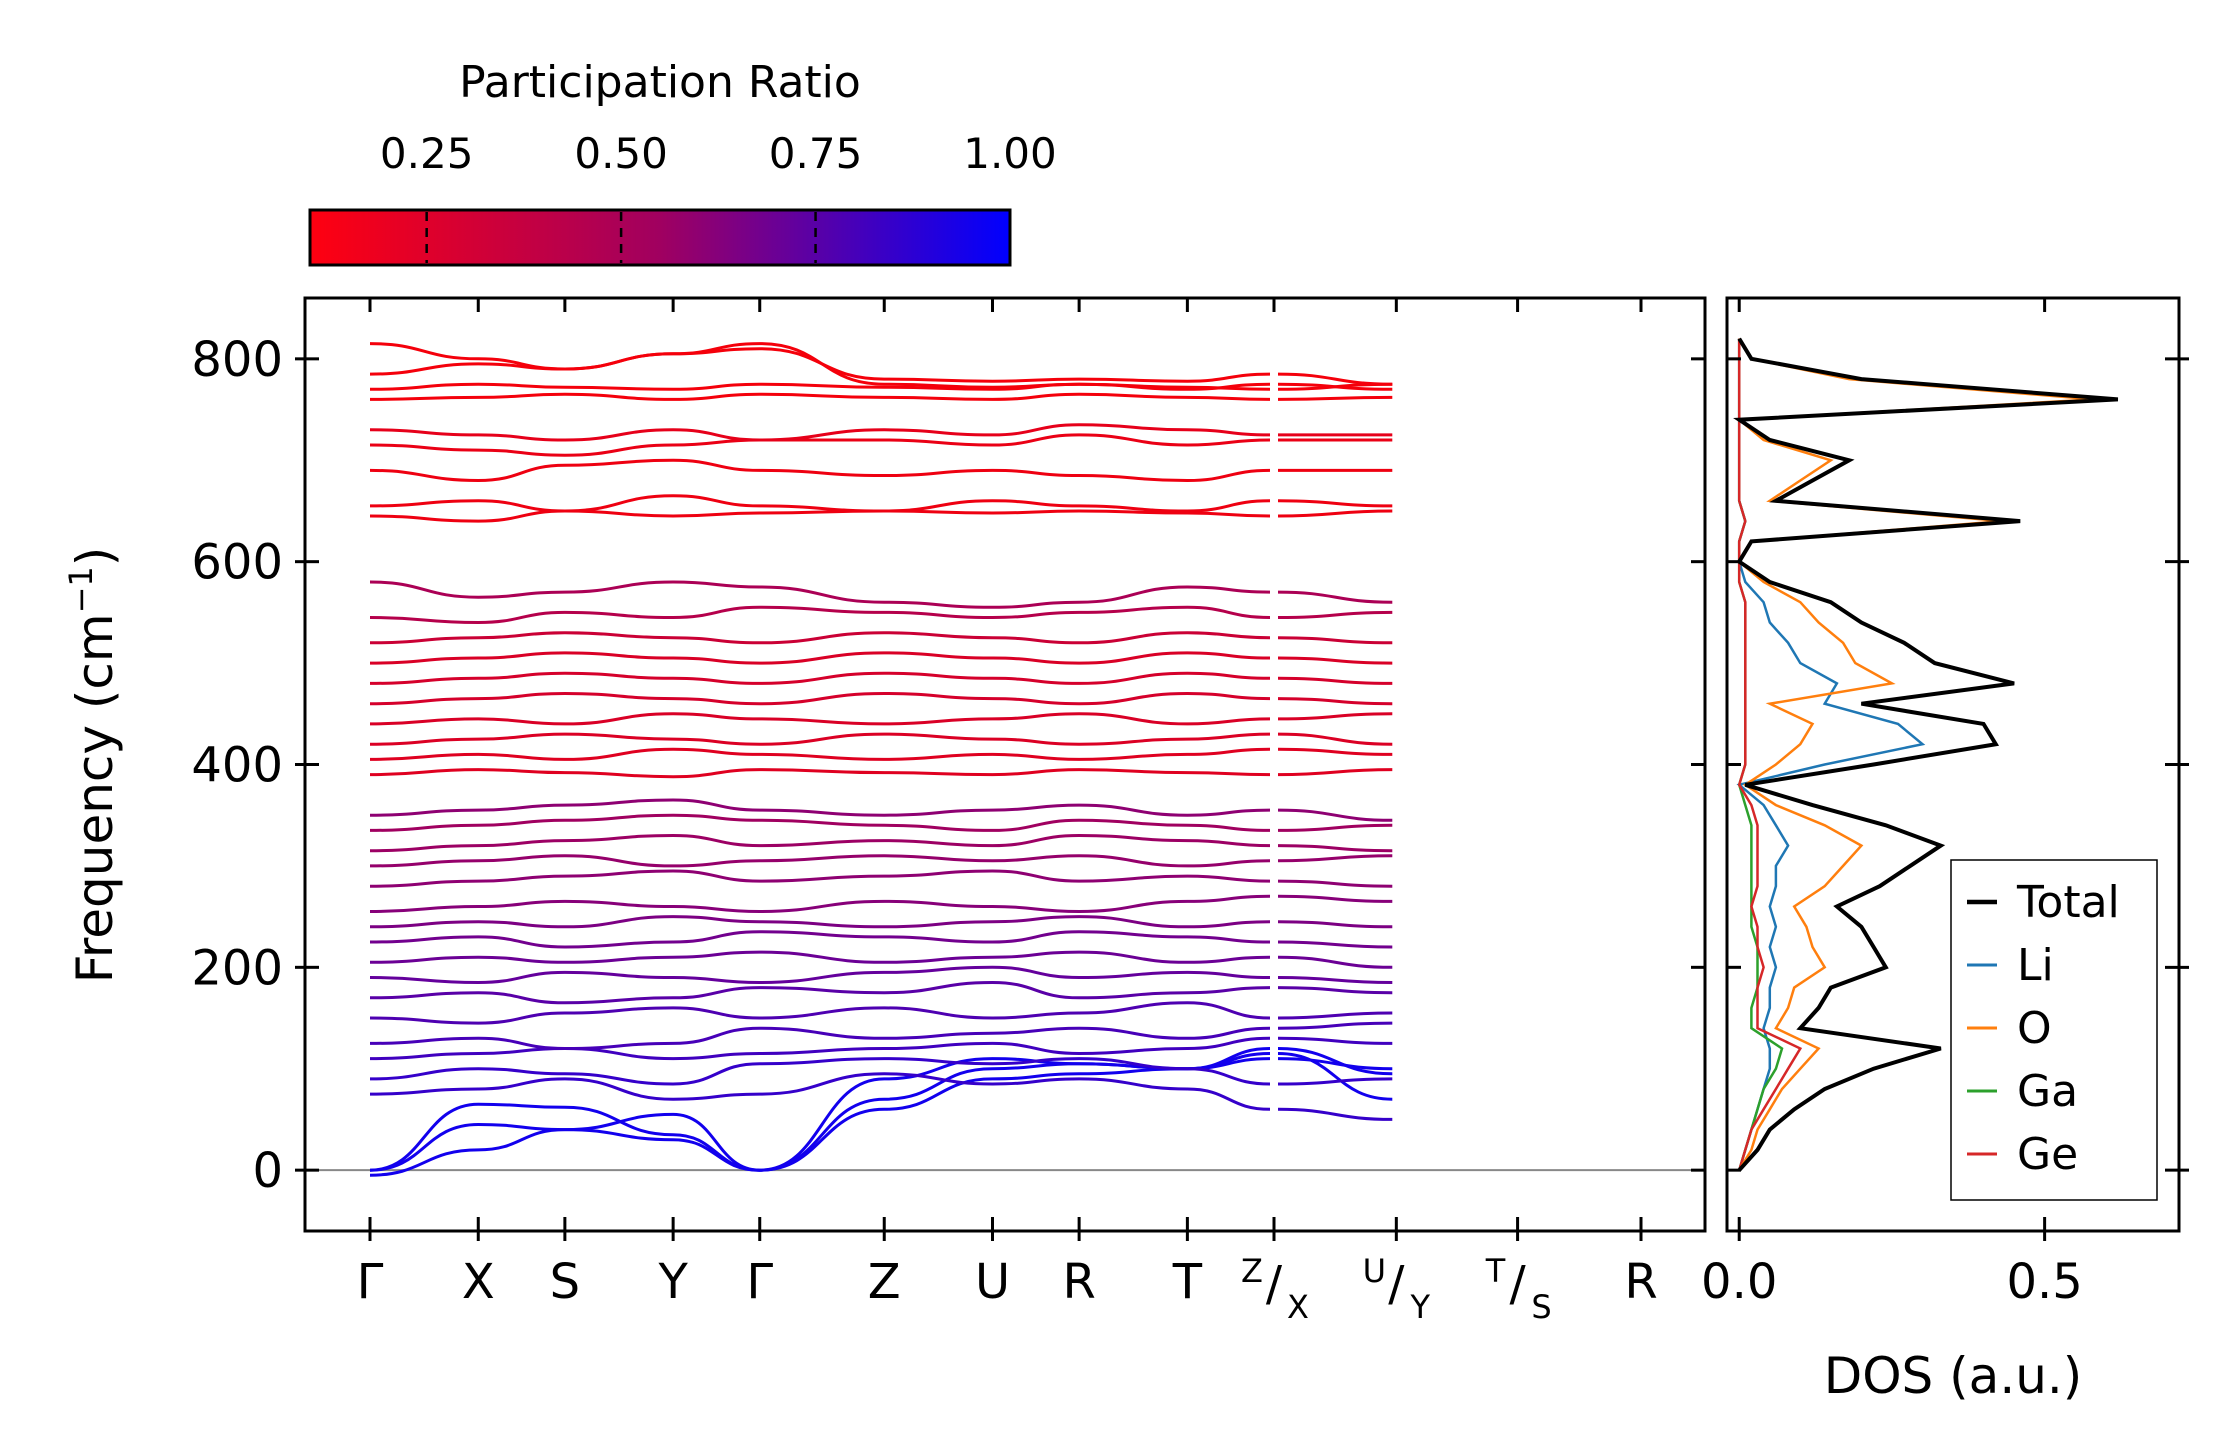 This screenshot has width=2222, height=1455. Describe the element at coordinates (1914, 754) in the screenshot. I see `dos-line-o` at that location.